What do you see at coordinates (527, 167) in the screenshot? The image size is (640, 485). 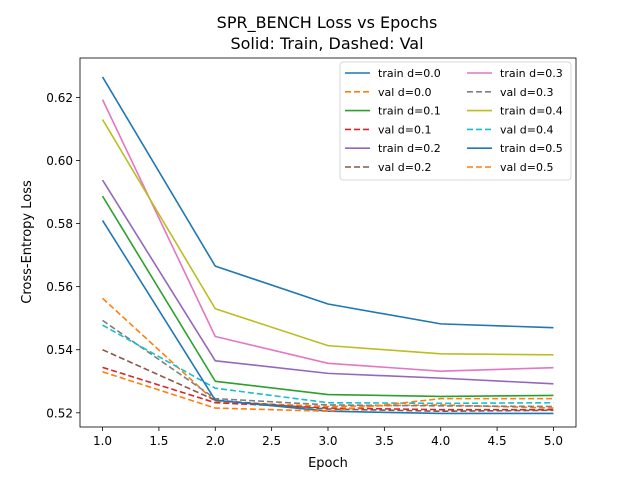 I see `legend-label: val d=0.5` at bounding box center [527, 167].